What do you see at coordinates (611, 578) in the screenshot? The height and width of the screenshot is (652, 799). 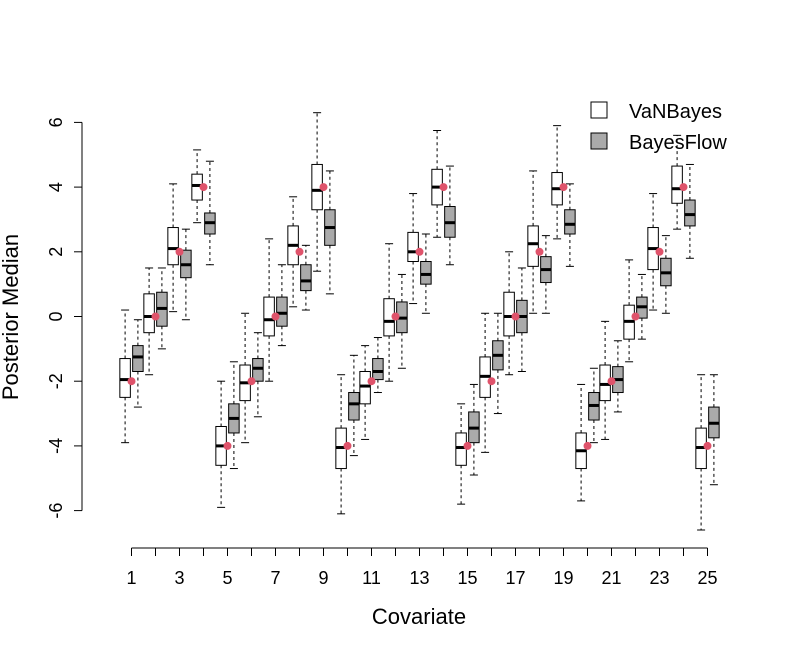 I see `x-tick-label: 21` at bounding box center [611, 578].